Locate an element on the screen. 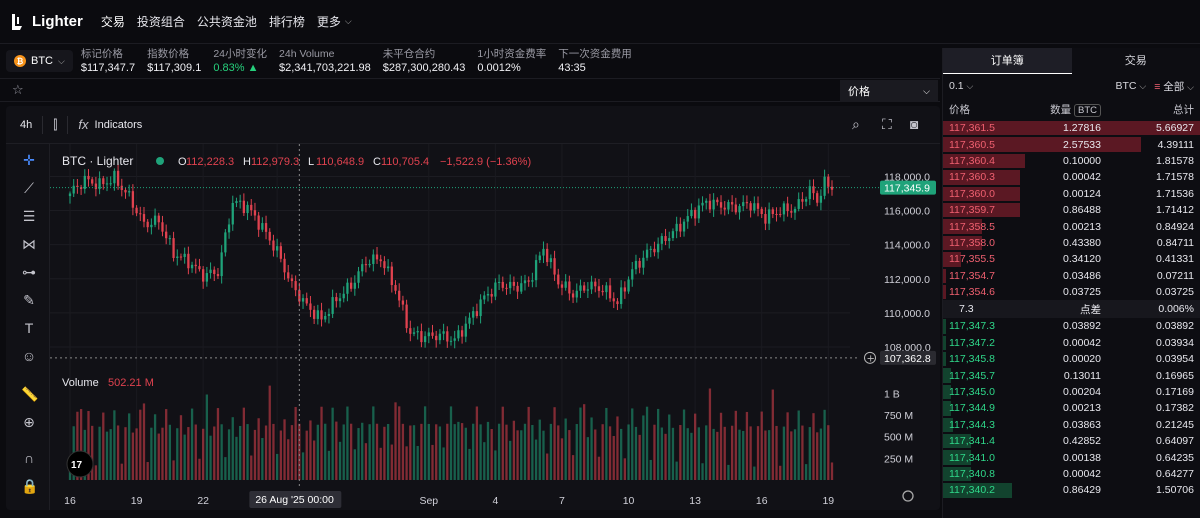 The width and height of the screenshot is (1200, 518). ruler-icon: 📏 is located at coordinates (30, 394).